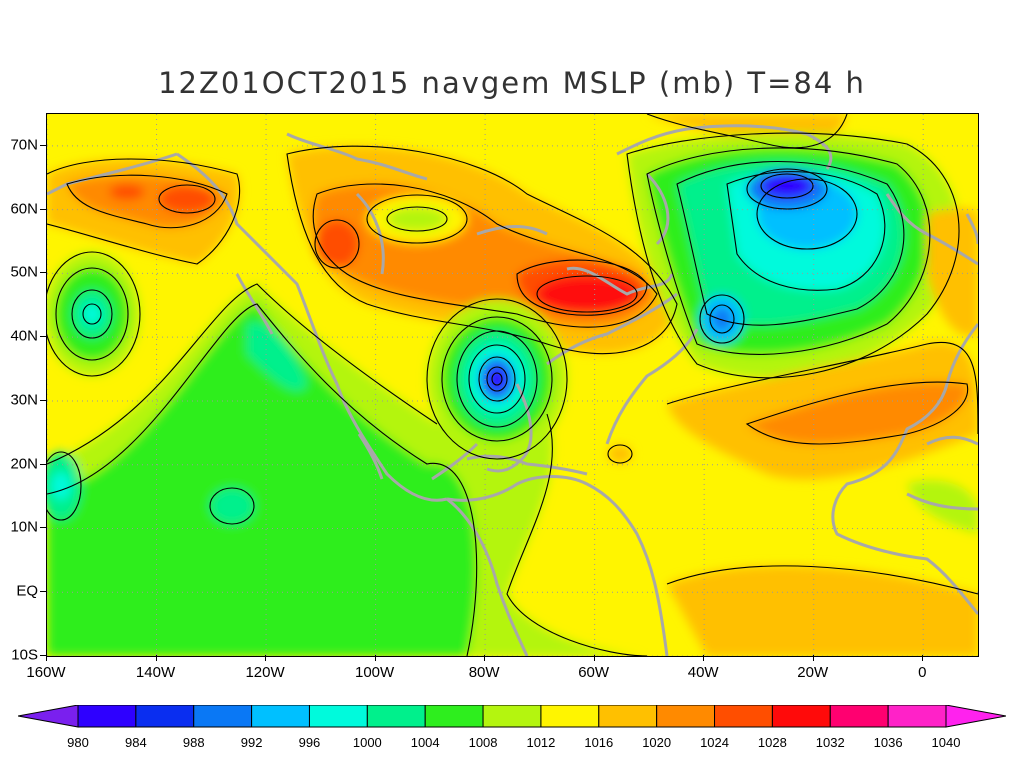 This screenshot has width=1024, height=768. I want to click on colorbar-label: 992, so click(251, 742).